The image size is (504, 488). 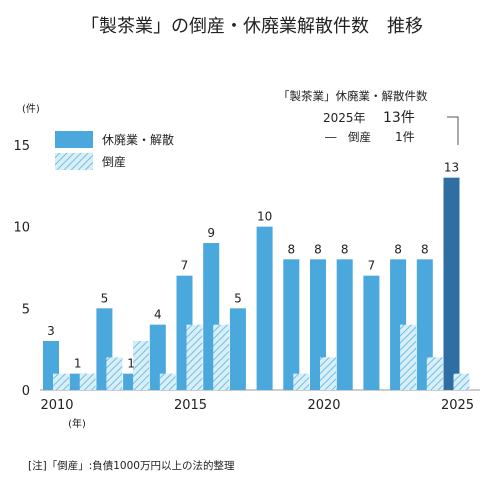 I want to click on legend-swatch-tosan, so click(x=74, y=161).